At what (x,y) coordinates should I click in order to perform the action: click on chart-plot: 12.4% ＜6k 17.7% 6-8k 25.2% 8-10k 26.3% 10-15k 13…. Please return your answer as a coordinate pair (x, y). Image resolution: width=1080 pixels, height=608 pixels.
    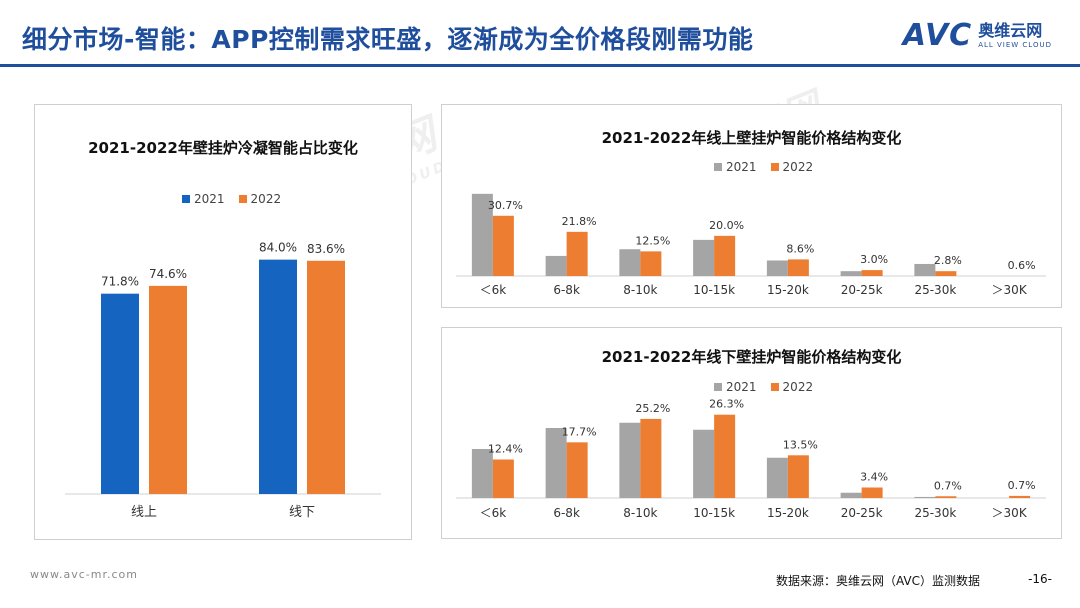
    Looking at the image, I should click on (751, 459).